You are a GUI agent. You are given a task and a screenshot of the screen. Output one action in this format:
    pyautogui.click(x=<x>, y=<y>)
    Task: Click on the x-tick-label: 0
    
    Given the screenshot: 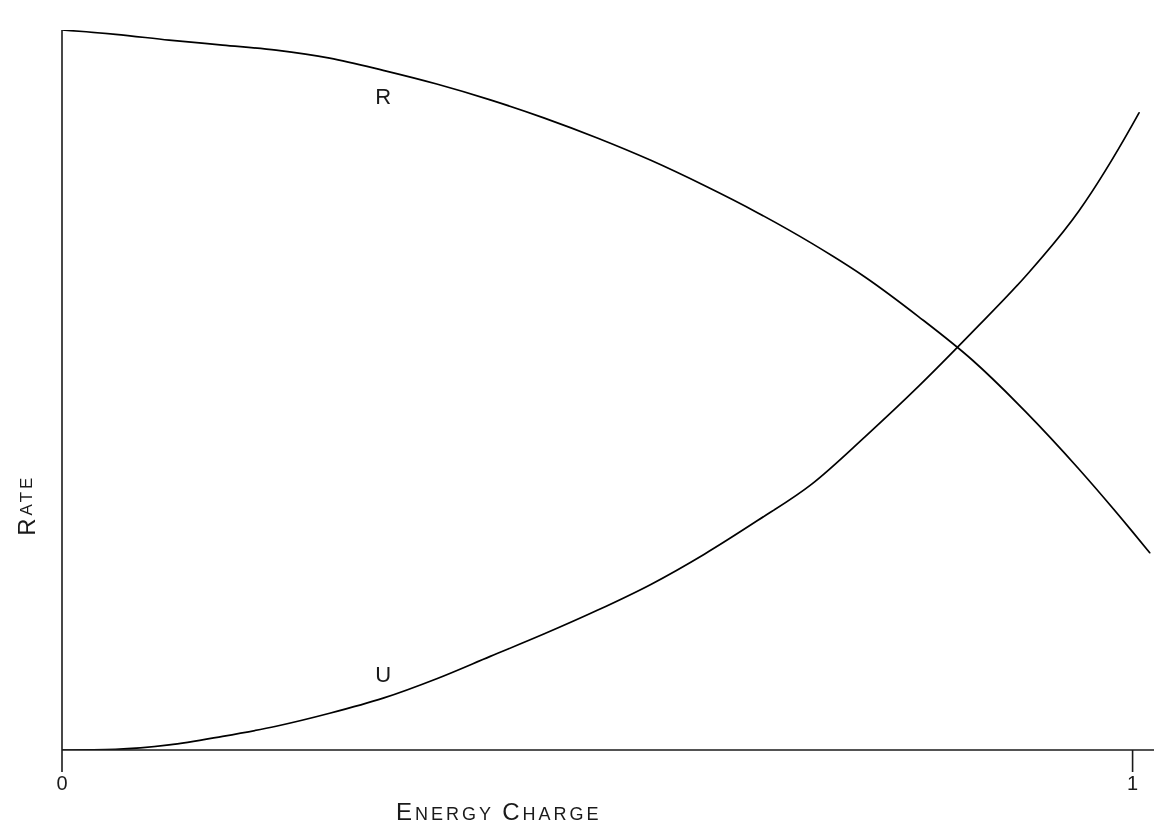 What is the action you would take?
    pyautogui.click(x=62, y=783)
    